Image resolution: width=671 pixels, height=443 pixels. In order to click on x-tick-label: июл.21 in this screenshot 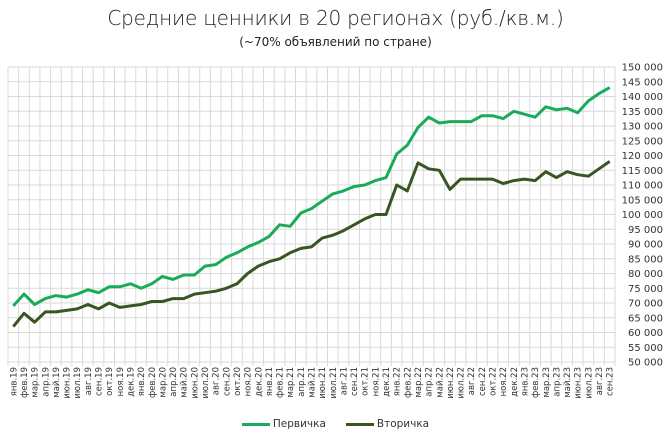, I will do `click(334, 383)`.